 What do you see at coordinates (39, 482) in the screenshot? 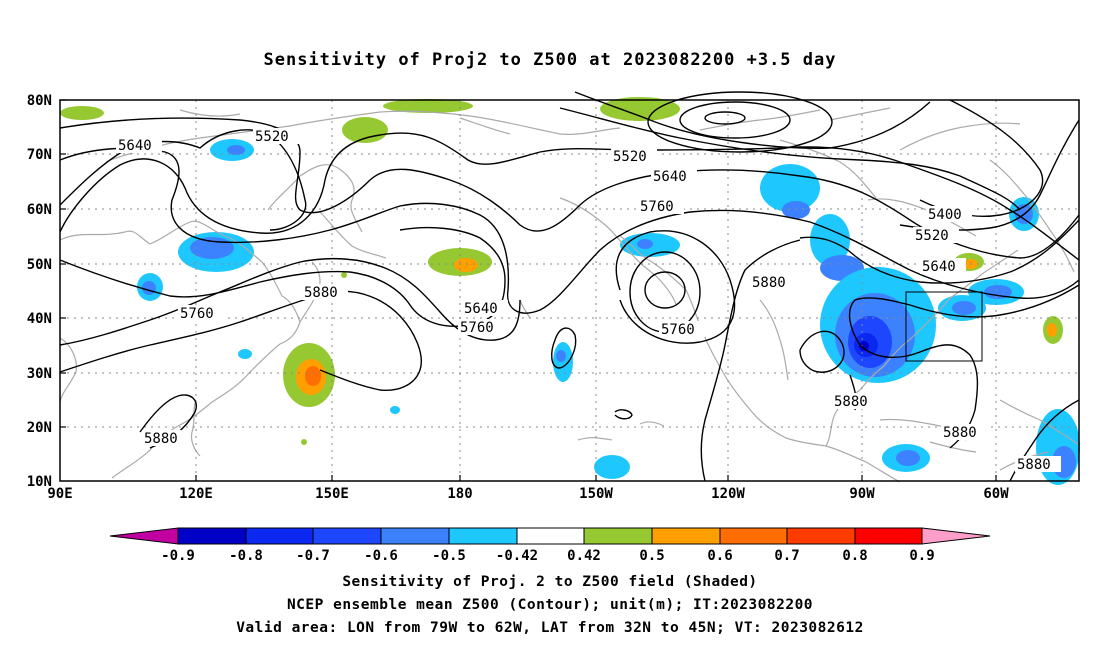
I see `lat-label: 10N` at bounding box center [39, 482].